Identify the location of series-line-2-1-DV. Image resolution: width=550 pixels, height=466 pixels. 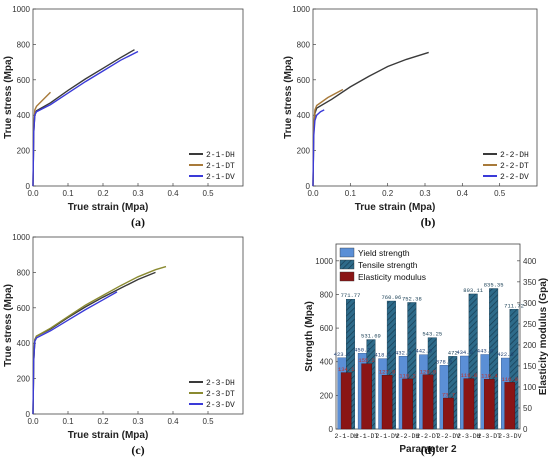
(85, 118).